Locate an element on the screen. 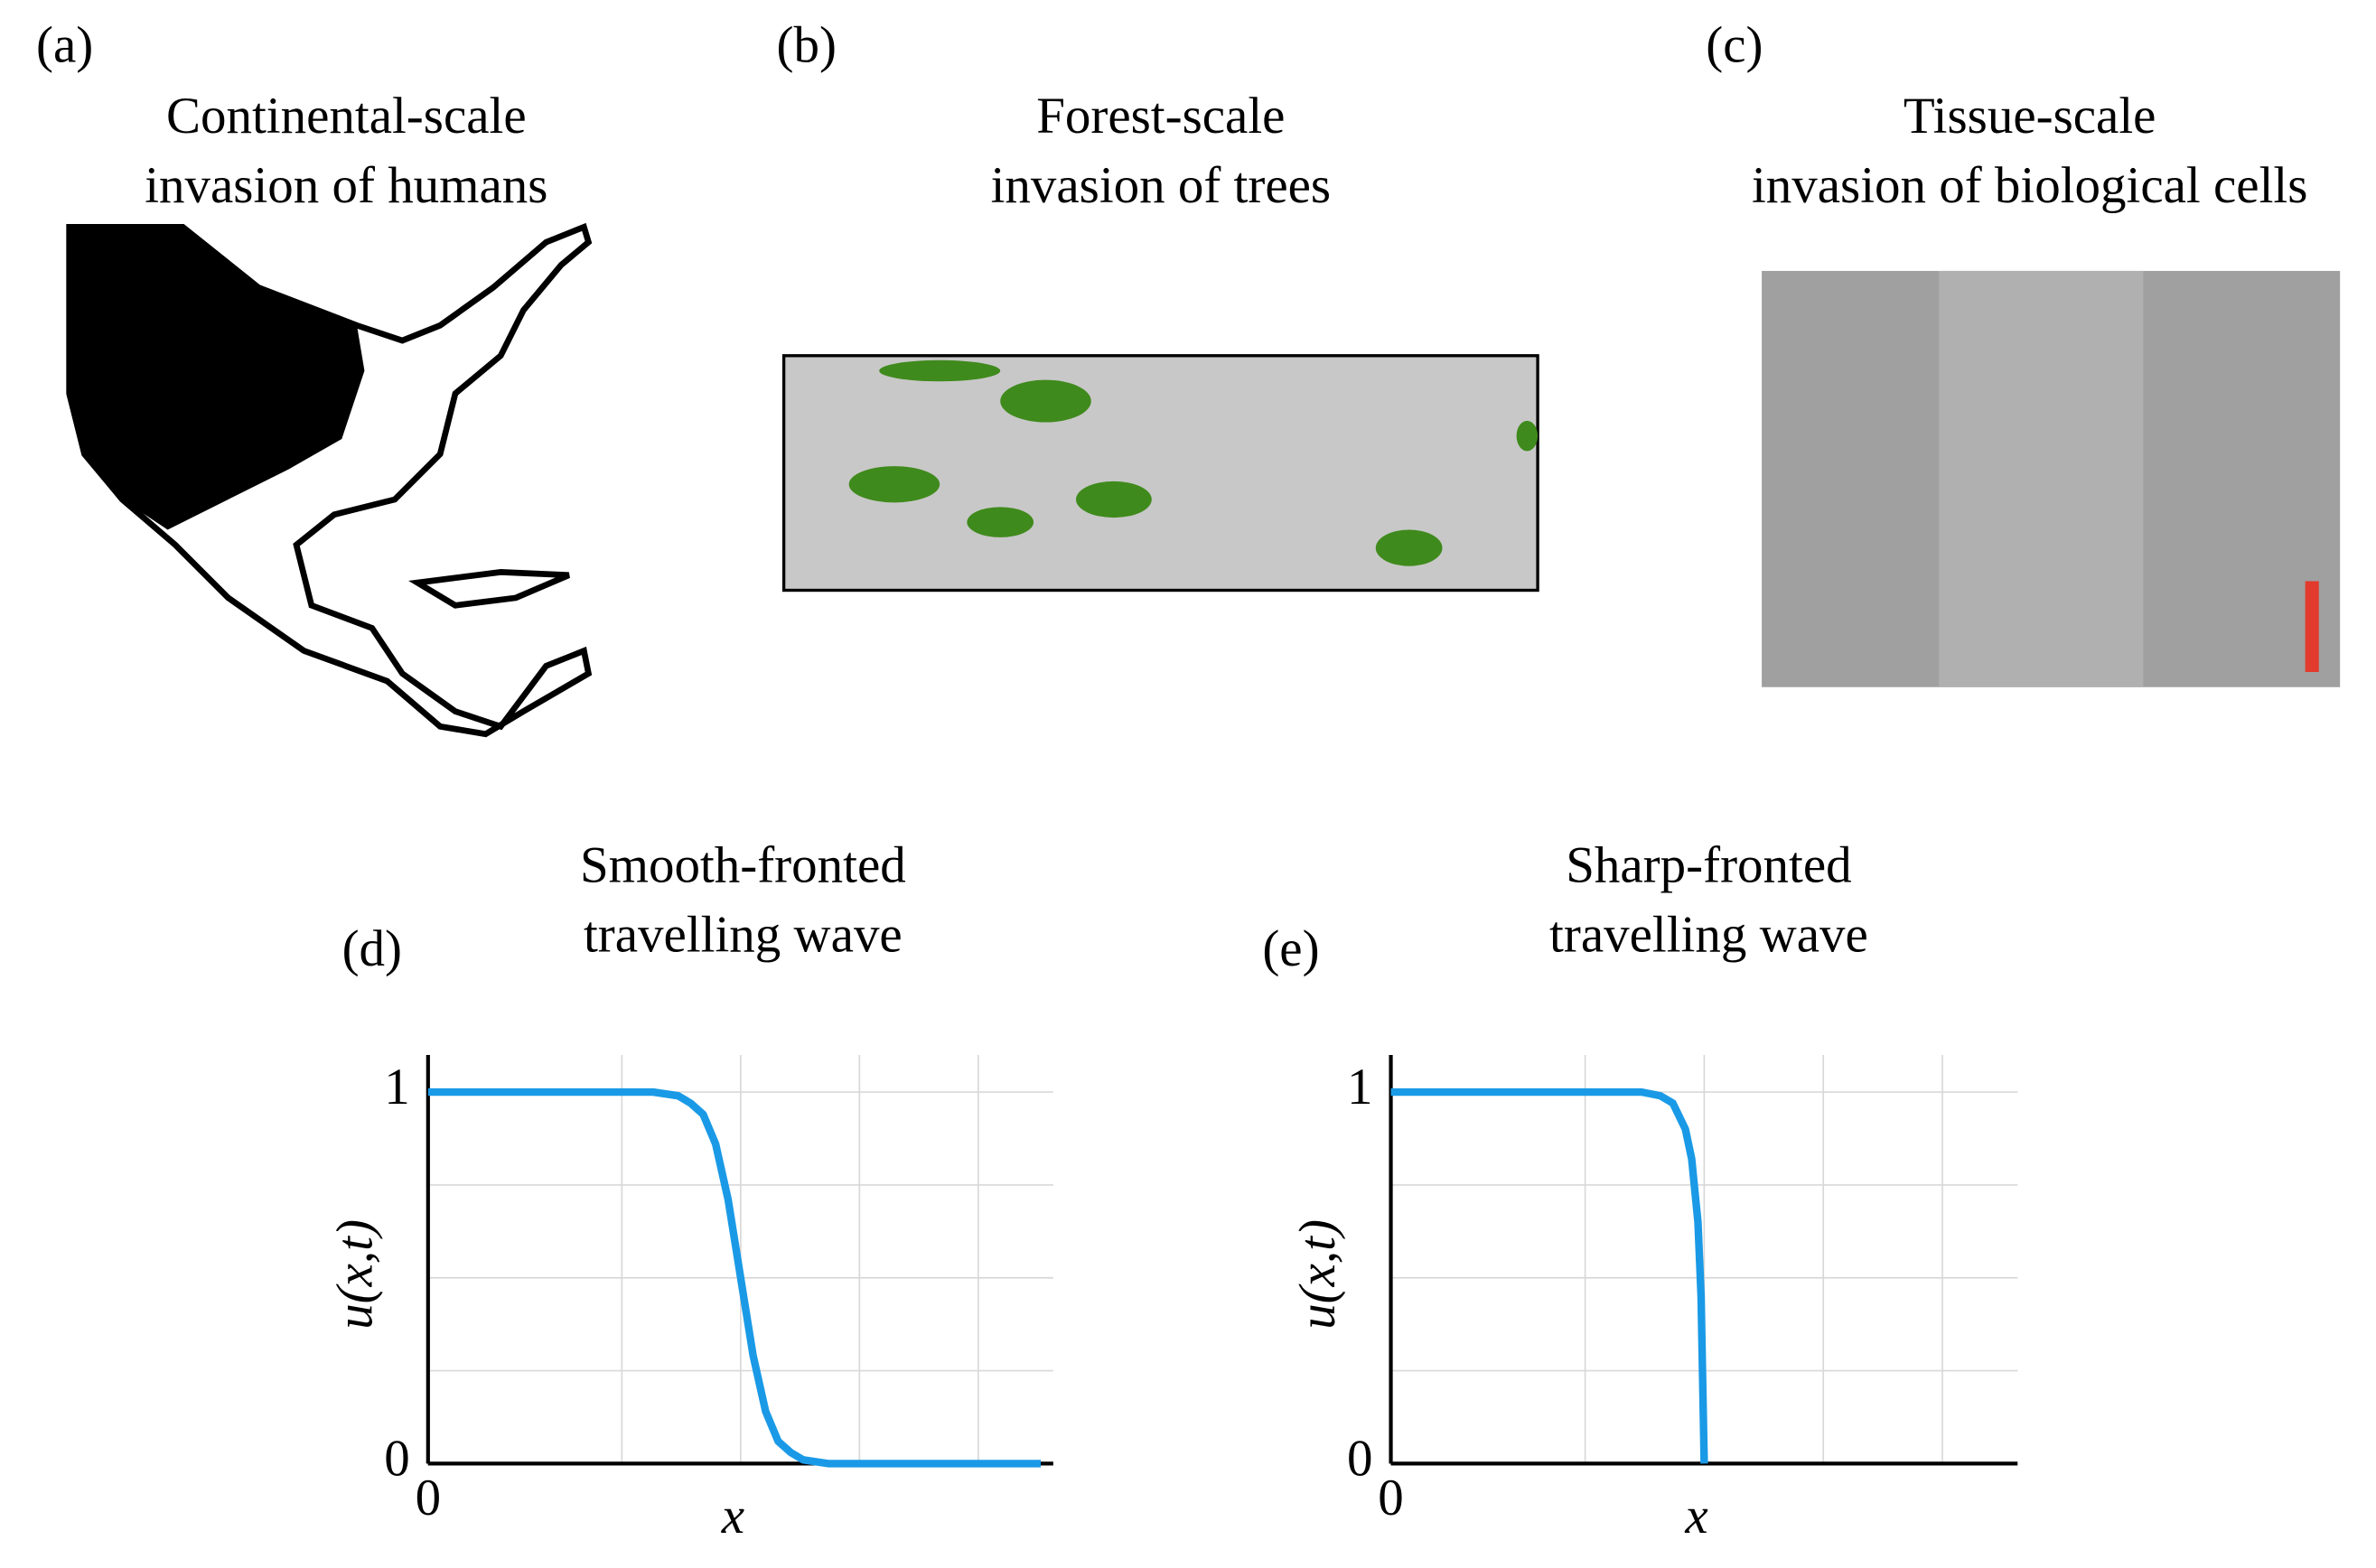  panel-label: (c) is located at coordinates (1734, 44).